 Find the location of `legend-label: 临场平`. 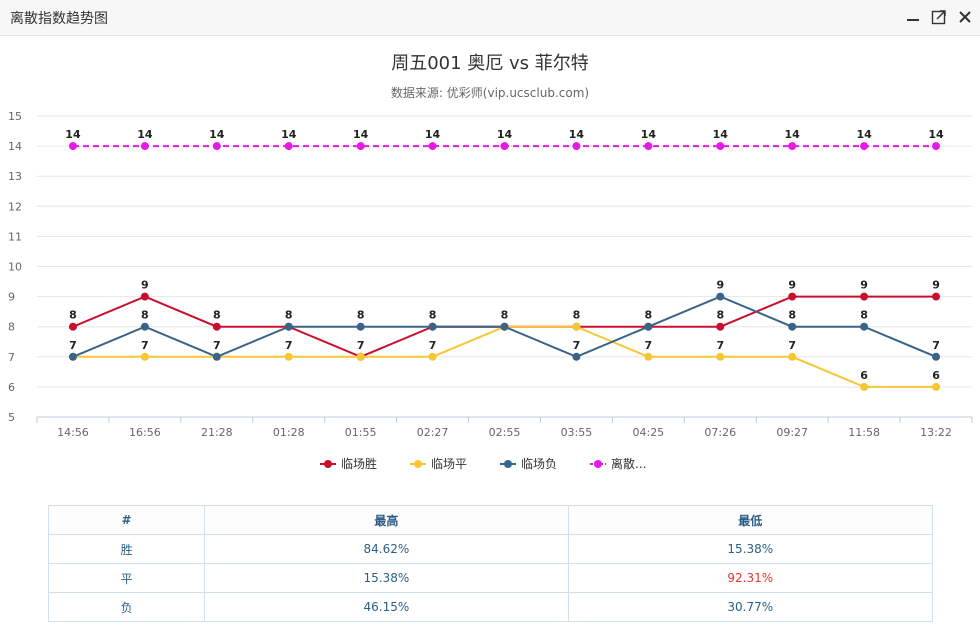

legend-label: 临场平 is located at coordinates (449, 464).